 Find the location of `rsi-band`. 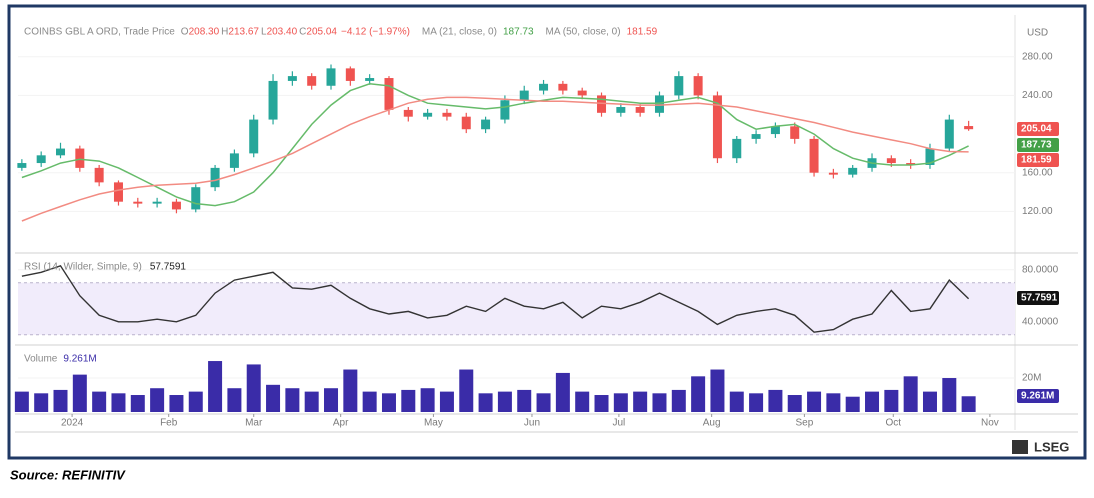

rsi-band is located at coordinates (516, 308).